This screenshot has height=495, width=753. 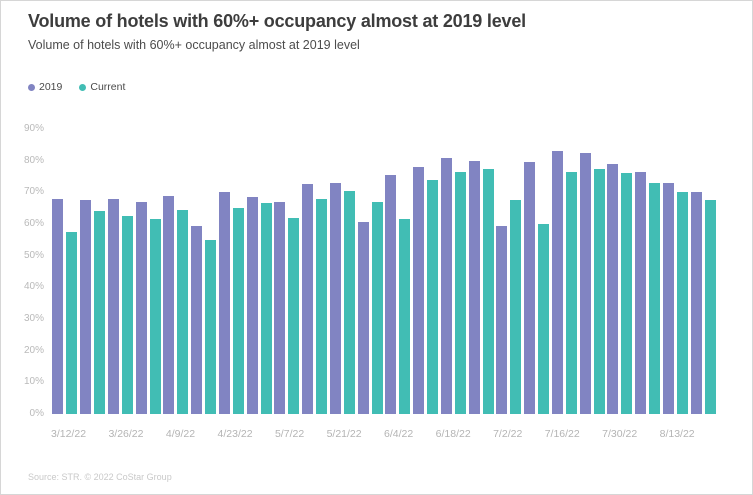 What do you see at coordinates (349, 302) in the screenshot?
I see `bar-current-5/21/22` at bounding box center [349, 302].